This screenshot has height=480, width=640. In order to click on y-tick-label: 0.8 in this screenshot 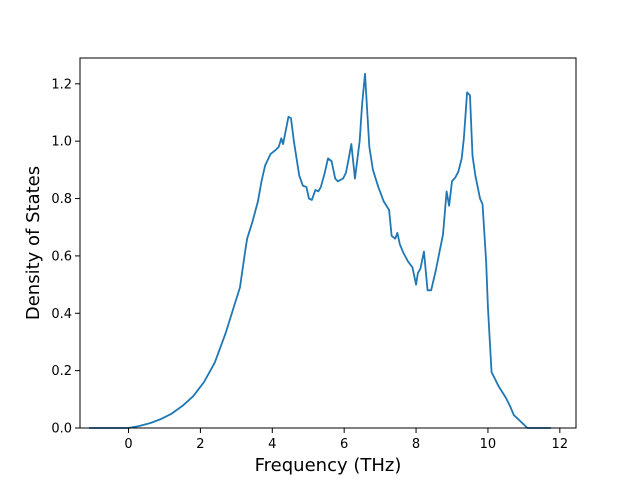, I will do `click(61, 199)`.